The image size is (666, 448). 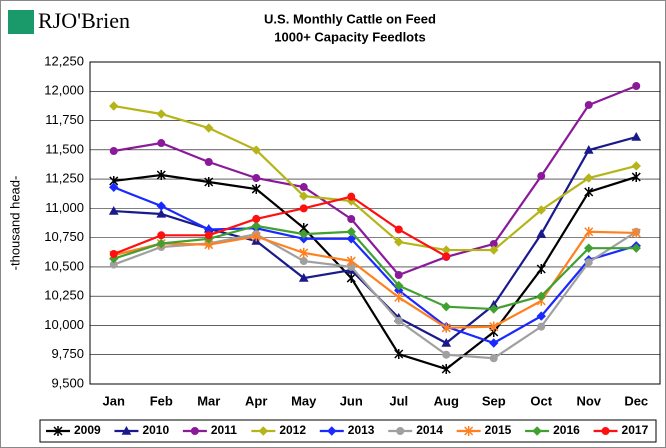 What do you see at coordinates (21, 22) in the screenshot?
I see `logo-icon` at bounding box center [21, 22].